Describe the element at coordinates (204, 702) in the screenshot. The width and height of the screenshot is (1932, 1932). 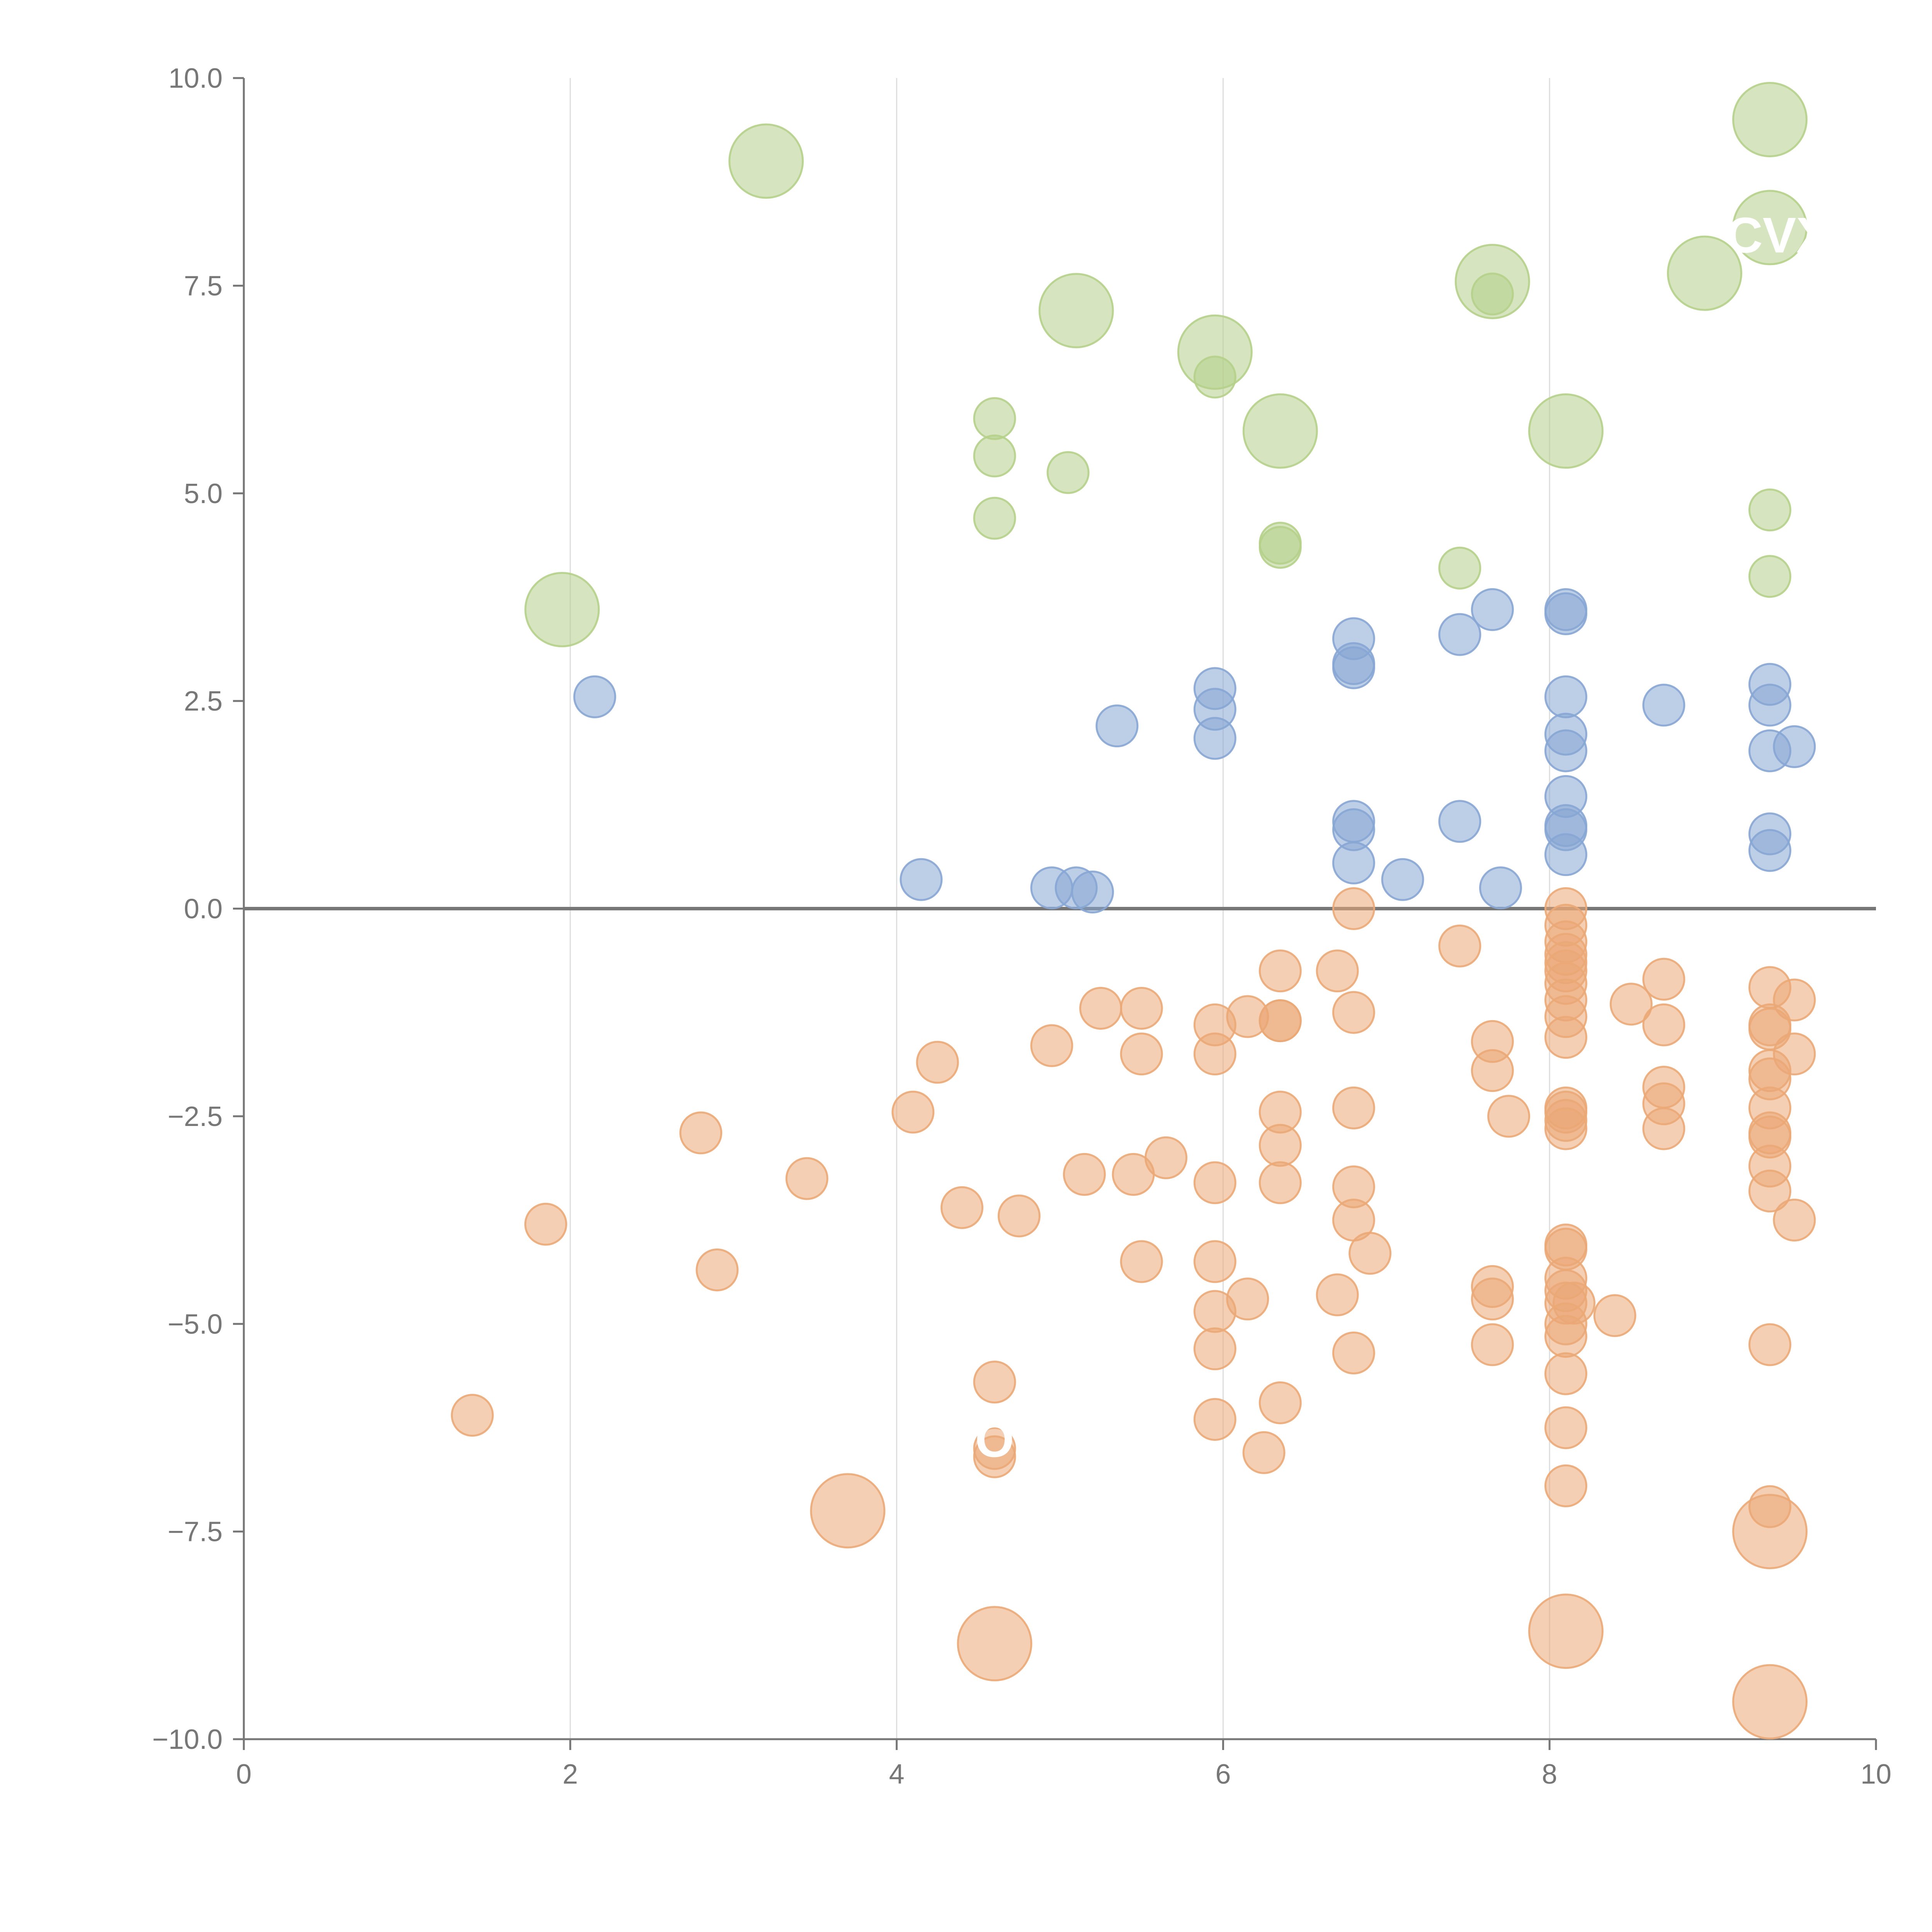
I see `y-tick-label: 2.5` at that location.